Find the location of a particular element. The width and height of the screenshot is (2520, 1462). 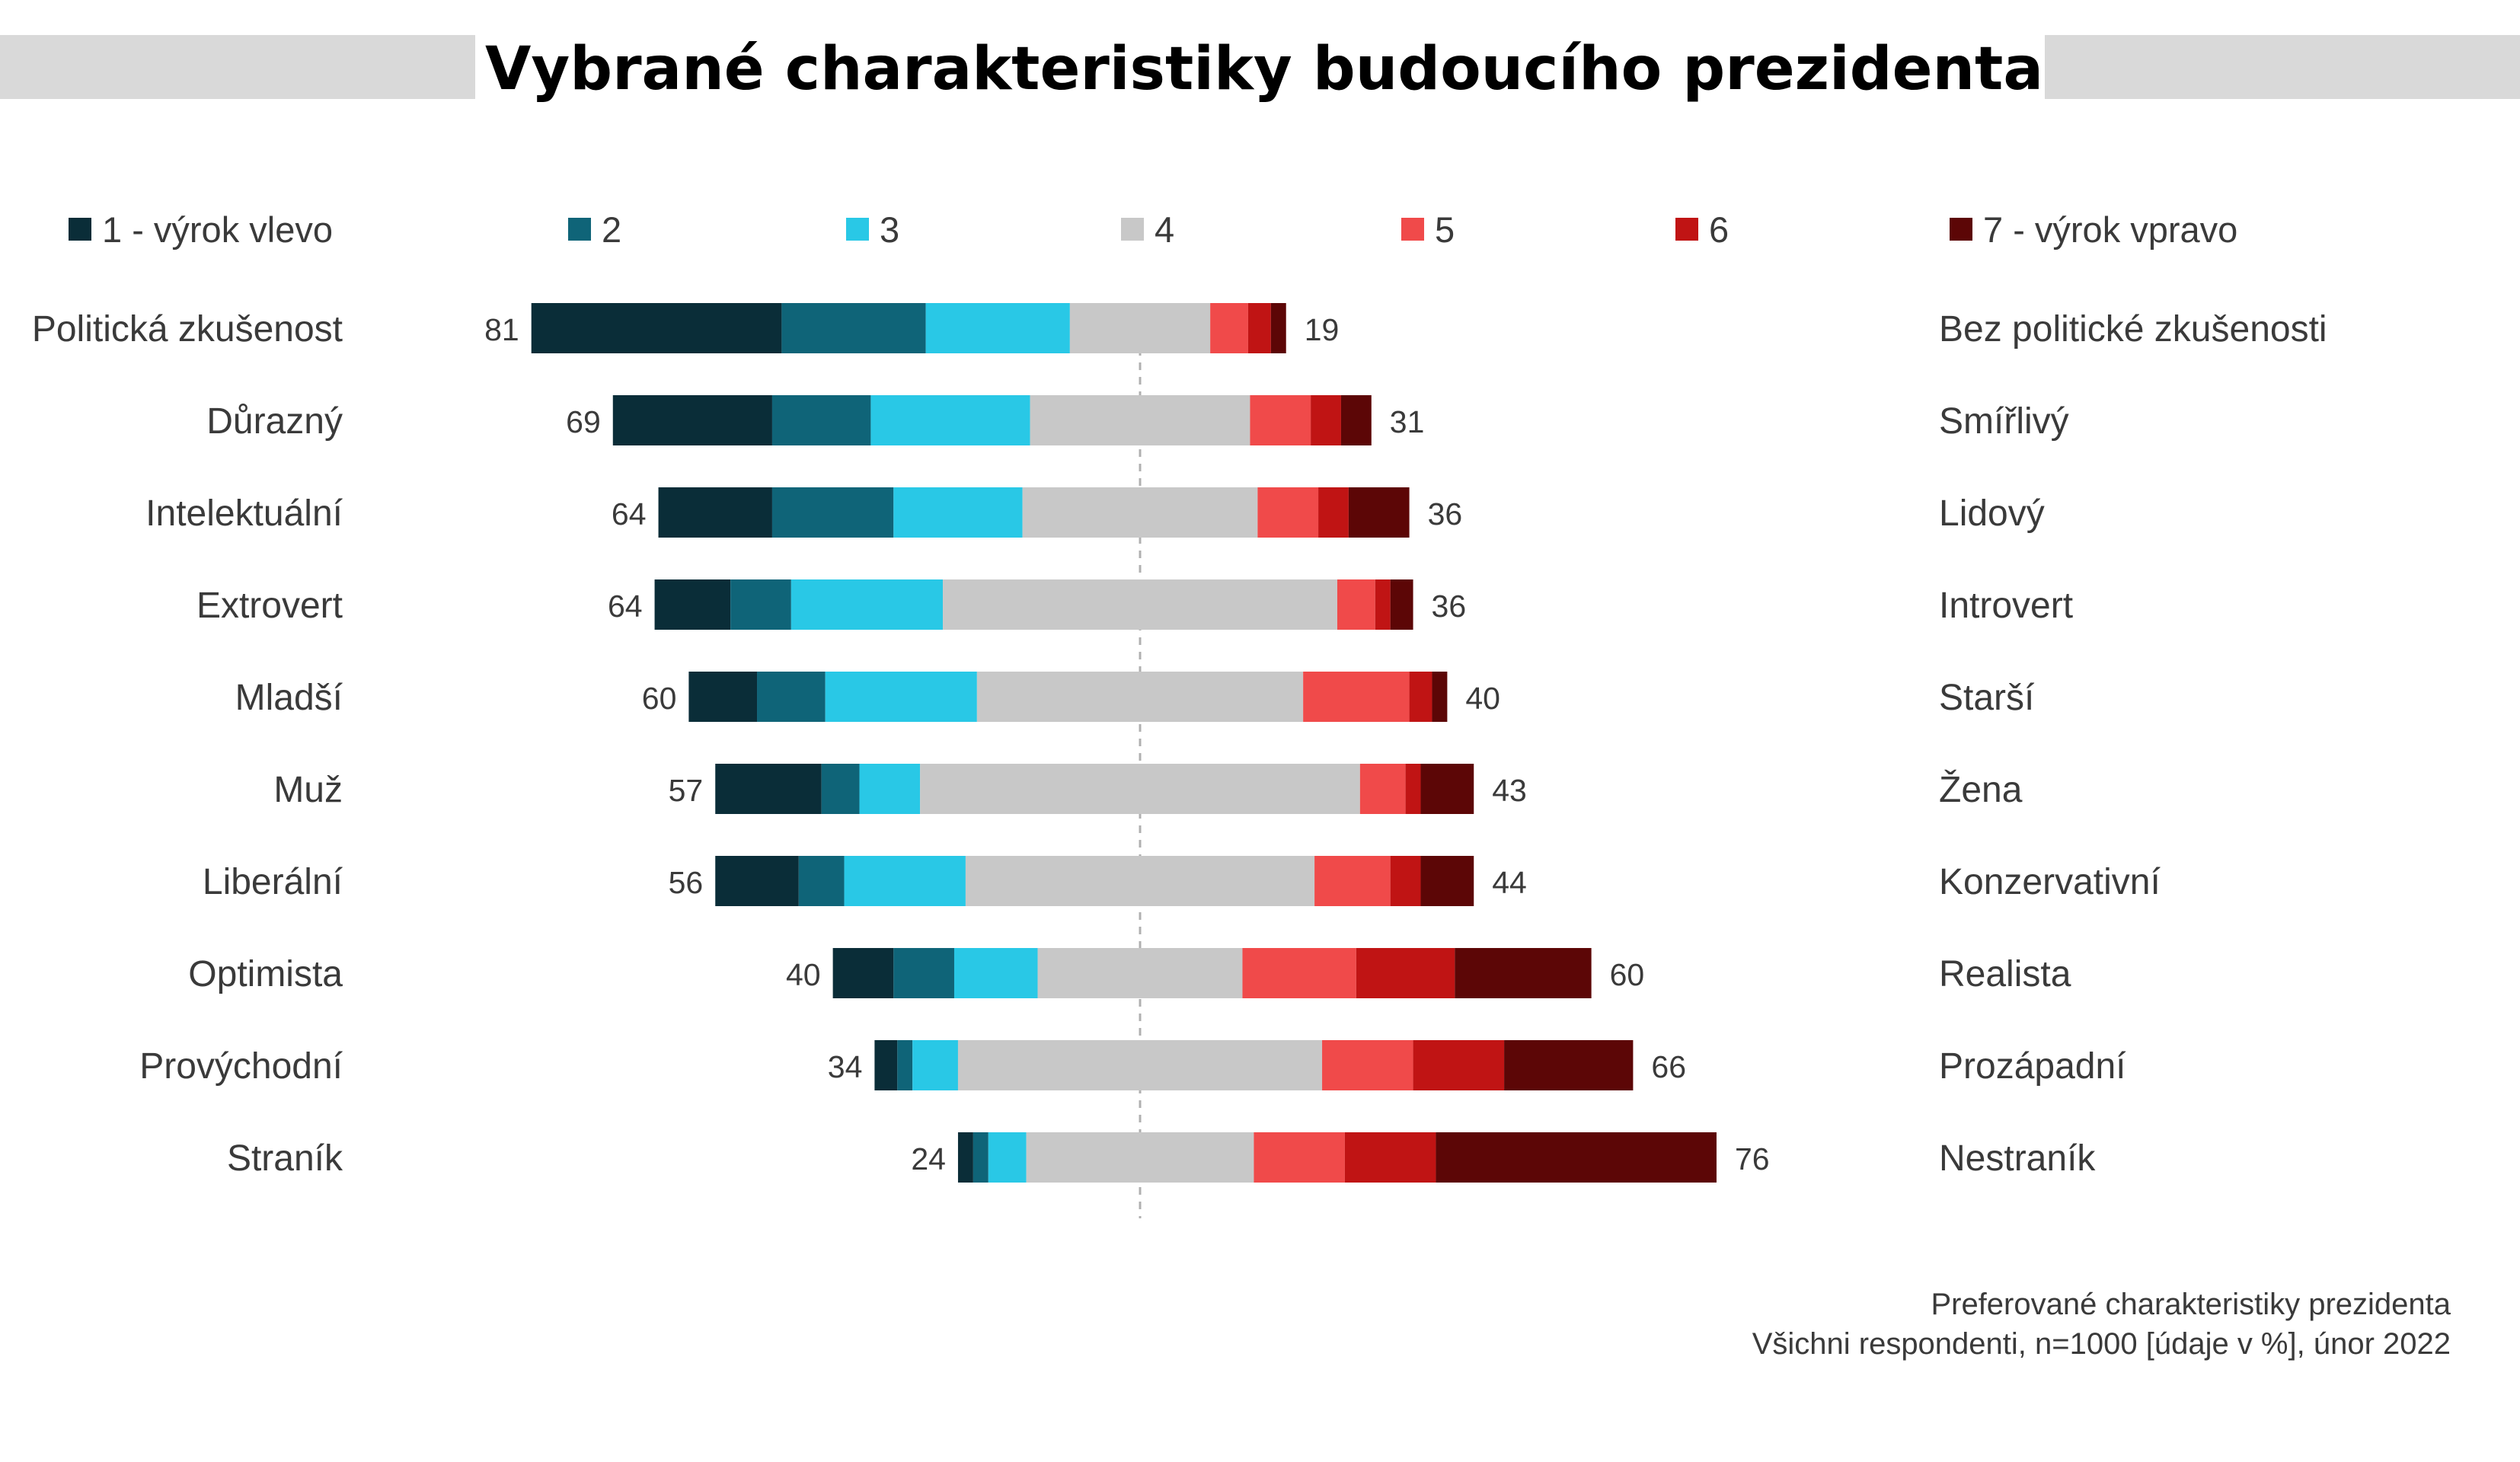

left-total-1: 81 is located at coordinates (501, 329).